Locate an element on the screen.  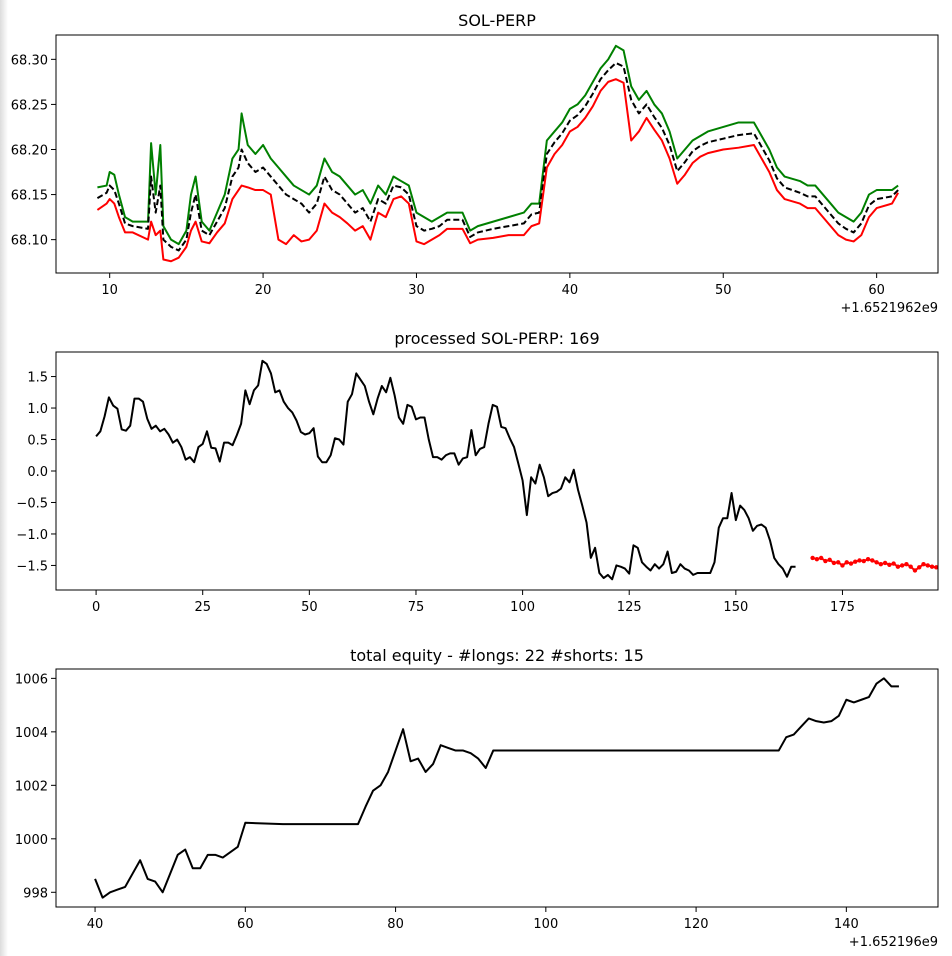
x-tick-label: 140 is located at coordinates (846, 924).